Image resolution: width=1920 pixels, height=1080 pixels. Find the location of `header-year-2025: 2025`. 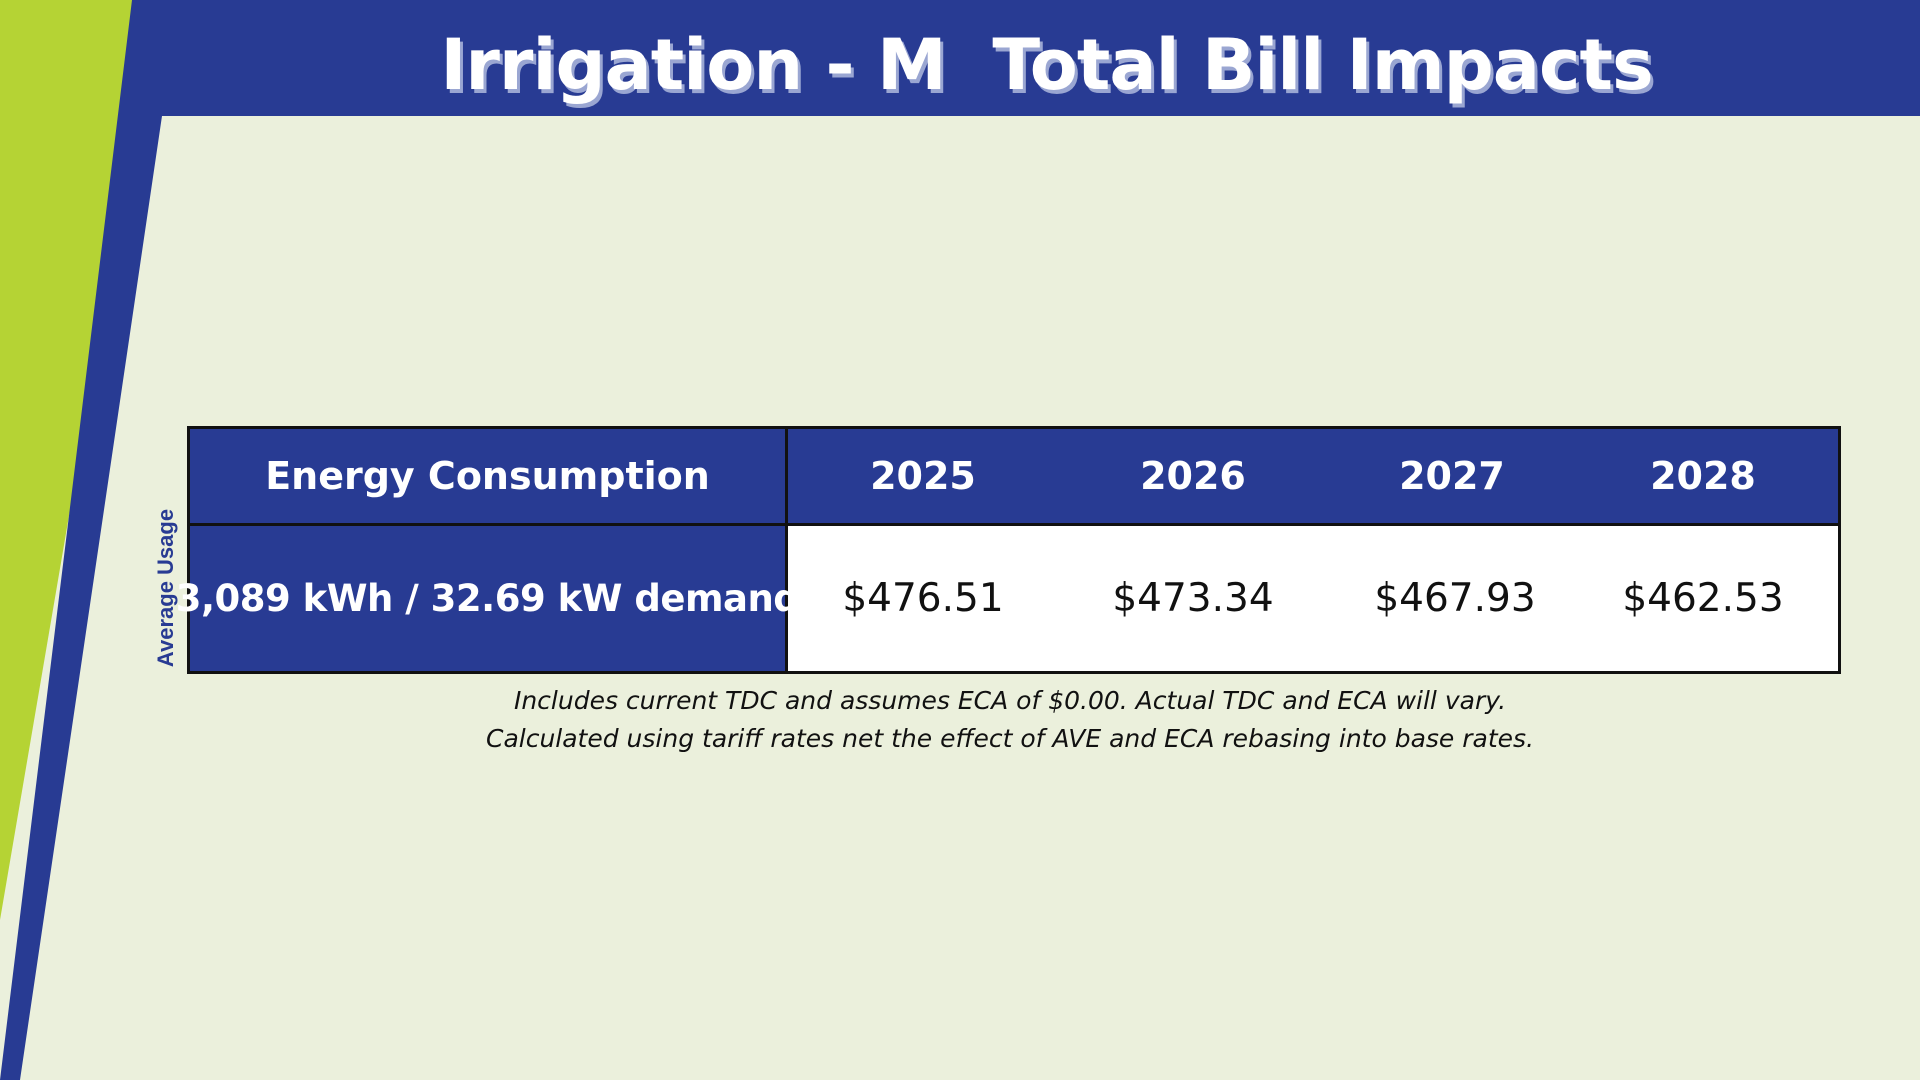

header-year-2025: 2025 is located at coordinates (923, 476).